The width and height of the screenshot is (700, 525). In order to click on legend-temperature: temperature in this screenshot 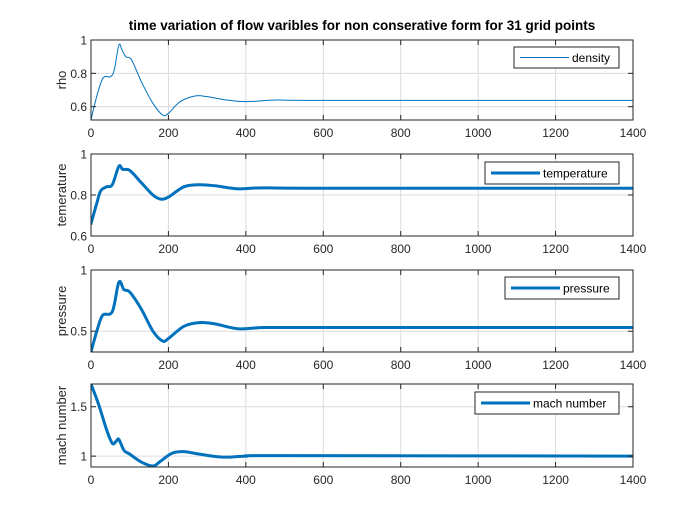, I will do `click(552, 173)`.